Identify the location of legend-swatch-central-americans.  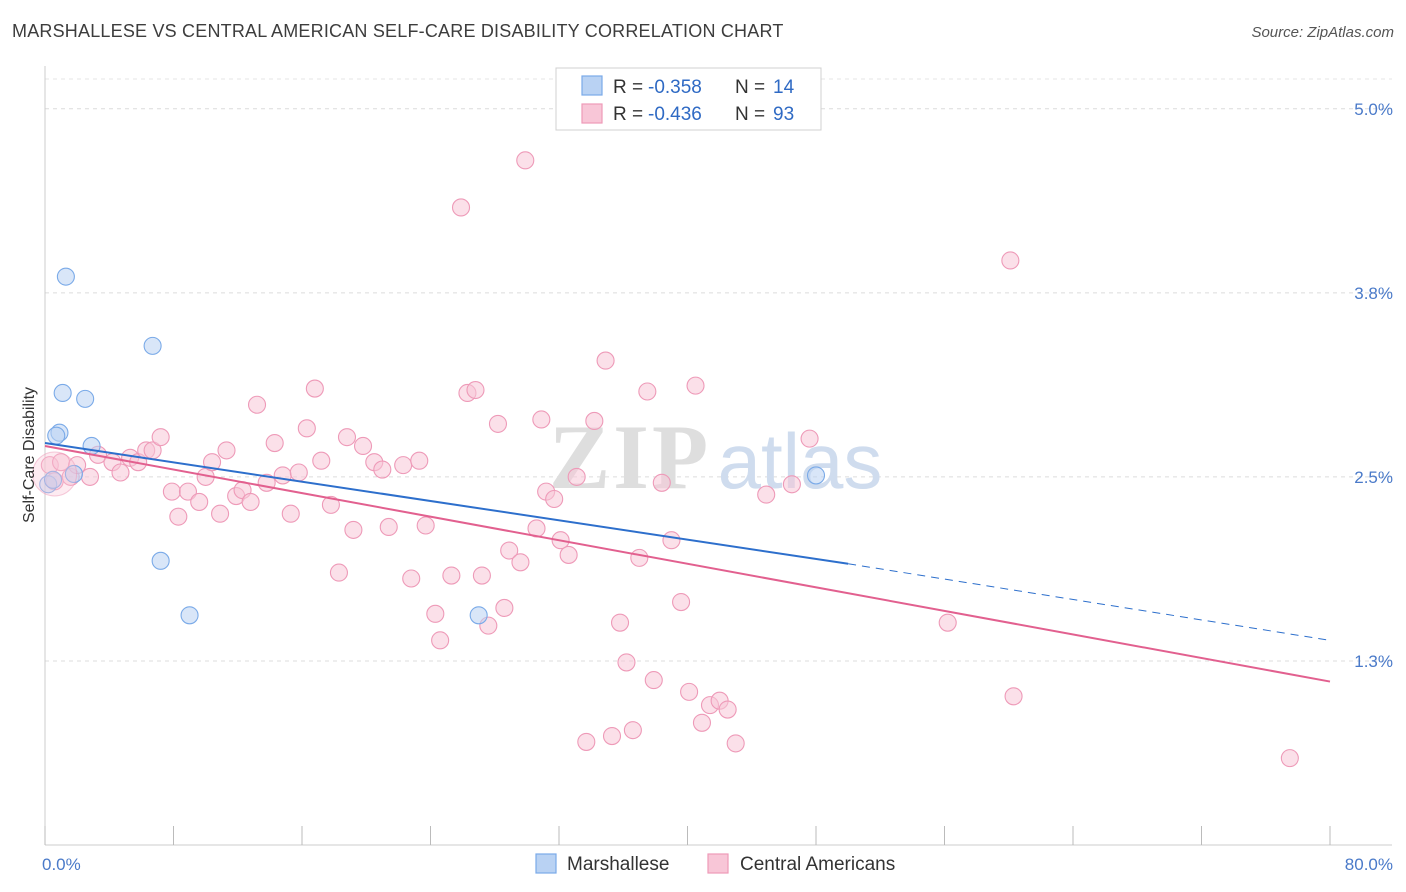
(592, 113).